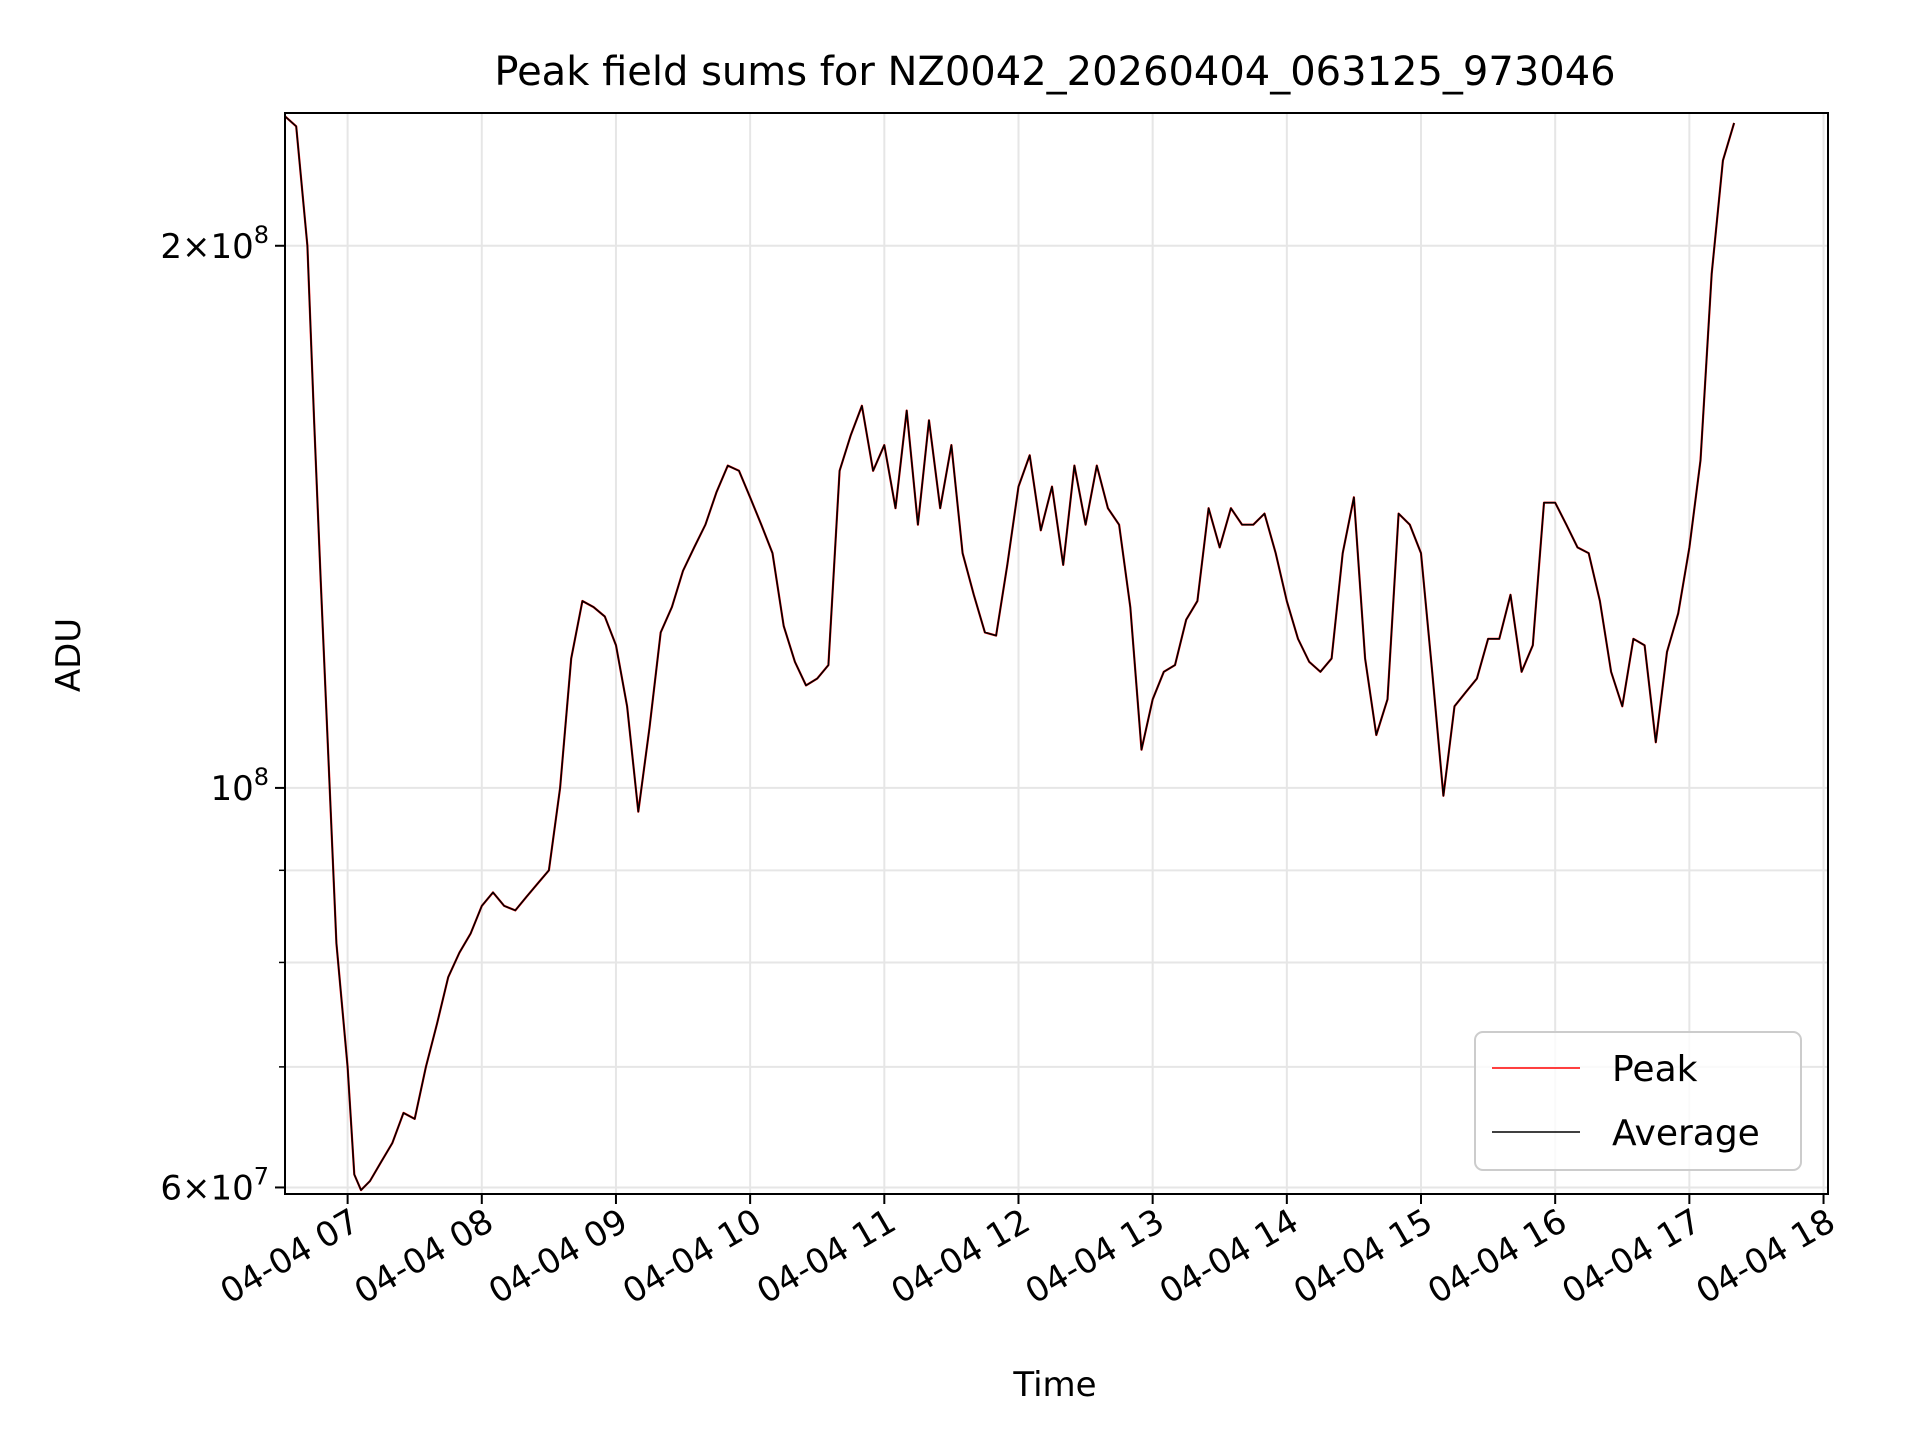  I want to click on legend-average-label: Average, so click(1686, 1133).